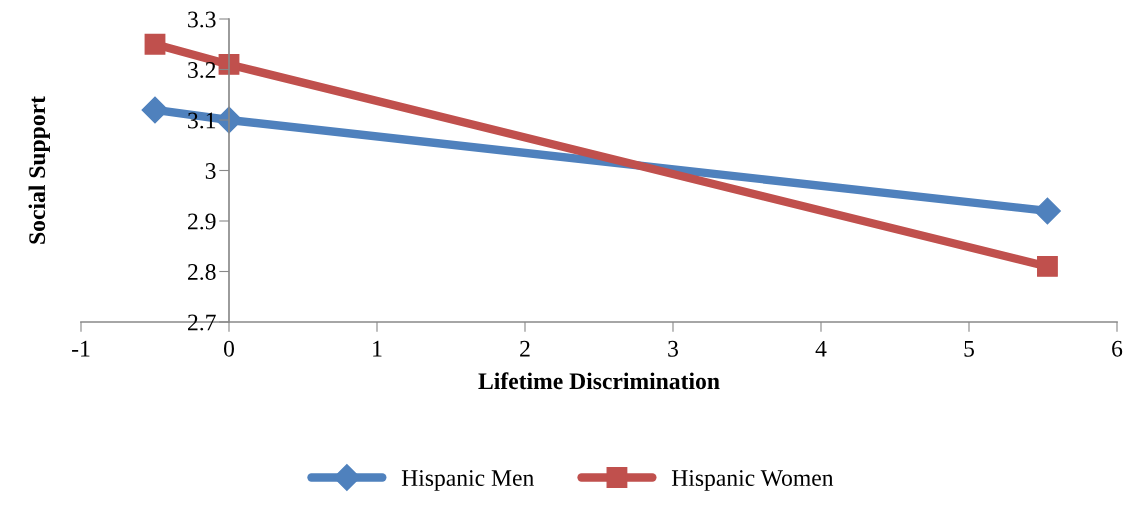  Describe the element at coordinates (210, 171) in the screenshot. I see `y-tick-label: 3` at that location.